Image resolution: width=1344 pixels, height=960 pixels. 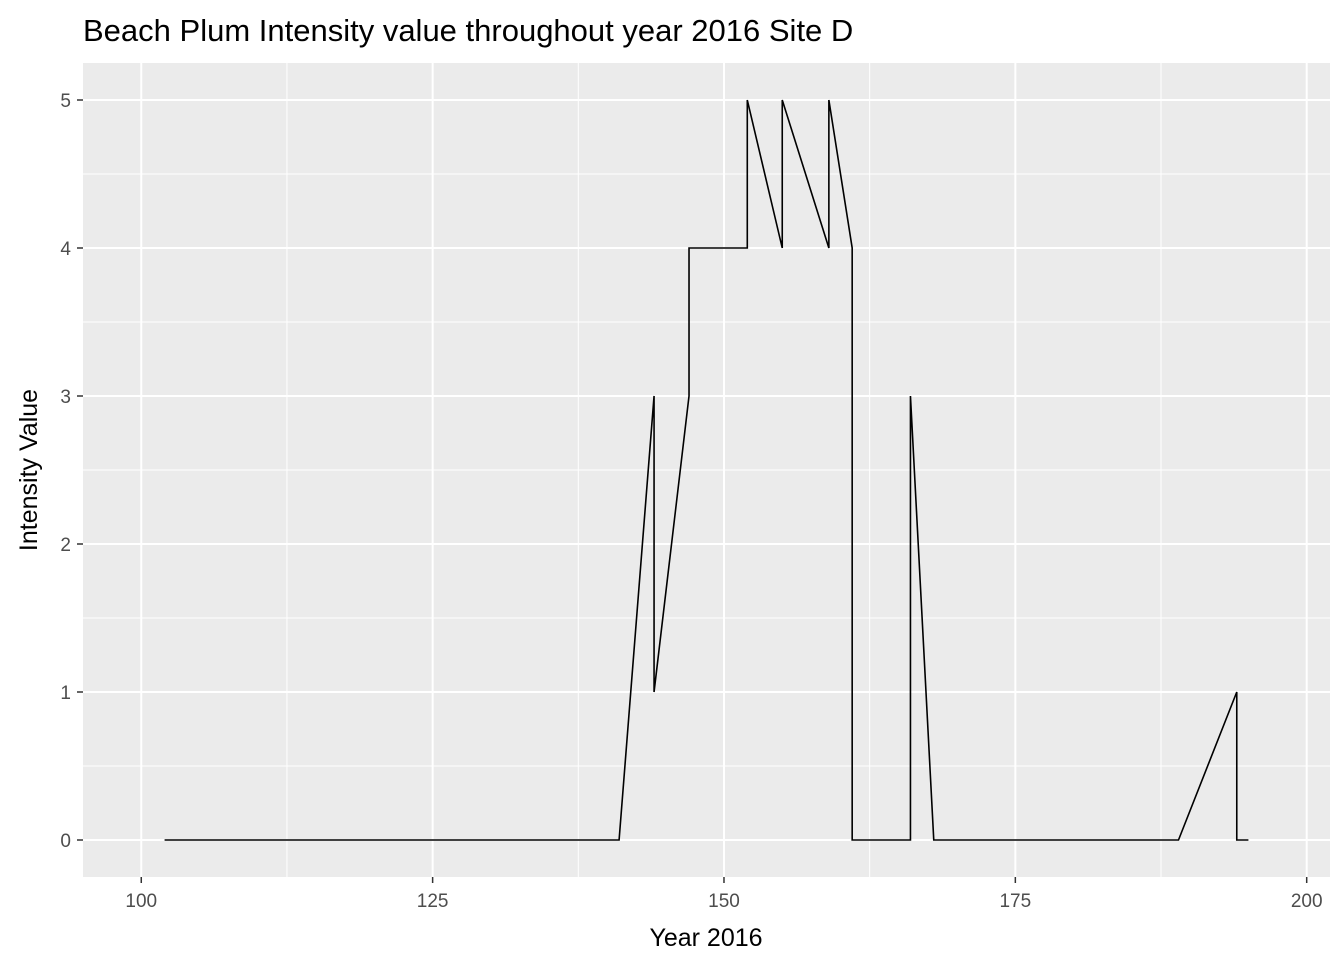 What do you see at coordinates (141, 901) in the screenshot?
I see `x-tick-label: 100` at bounding box center [141, 901].